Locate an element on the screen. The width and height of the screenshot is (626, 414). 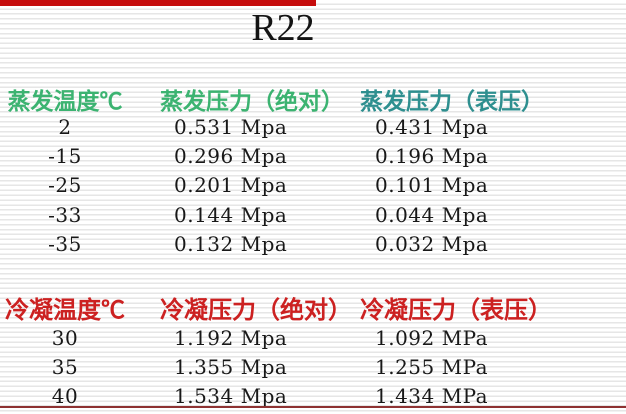
temp-cell: 30 is located at coordinates (65, 337).